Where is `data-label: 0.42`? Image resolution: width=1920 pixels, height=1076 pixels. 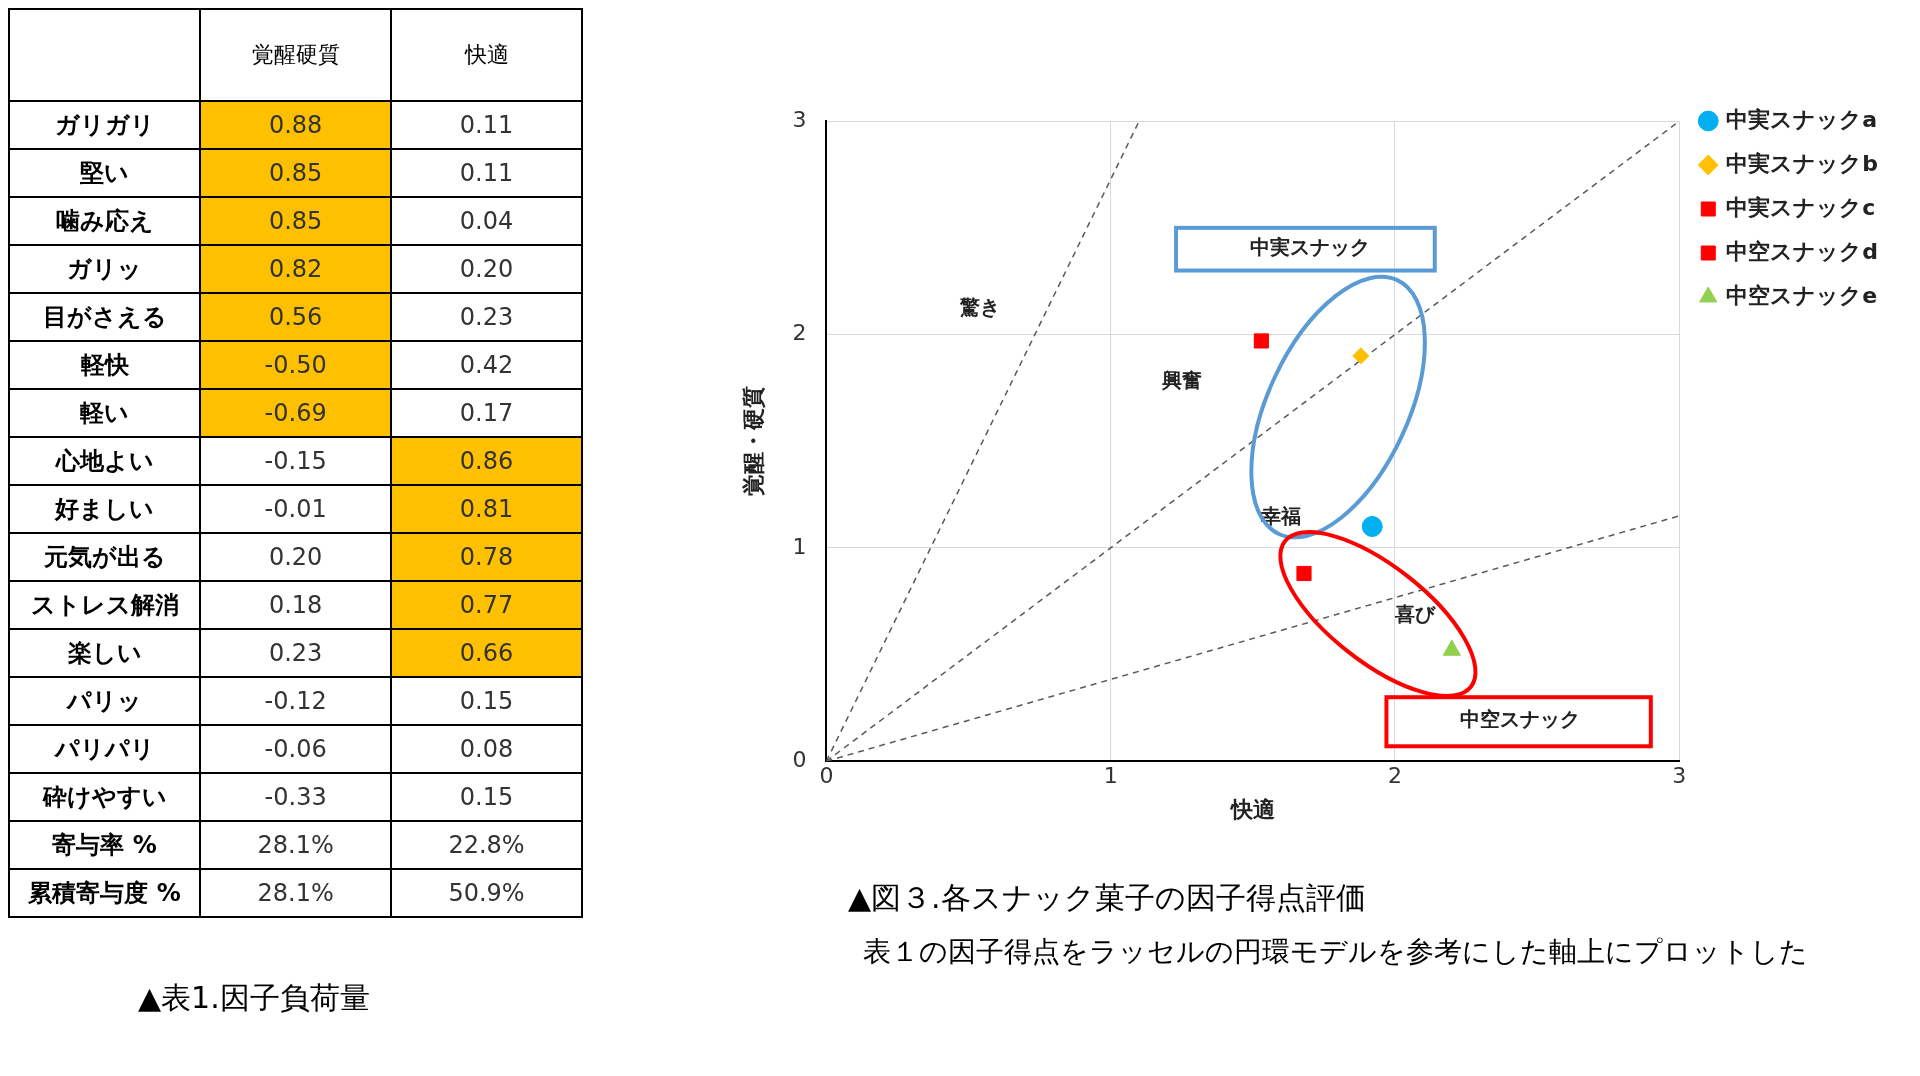
data-label: 0.42 is located at coordinates (486, 365).